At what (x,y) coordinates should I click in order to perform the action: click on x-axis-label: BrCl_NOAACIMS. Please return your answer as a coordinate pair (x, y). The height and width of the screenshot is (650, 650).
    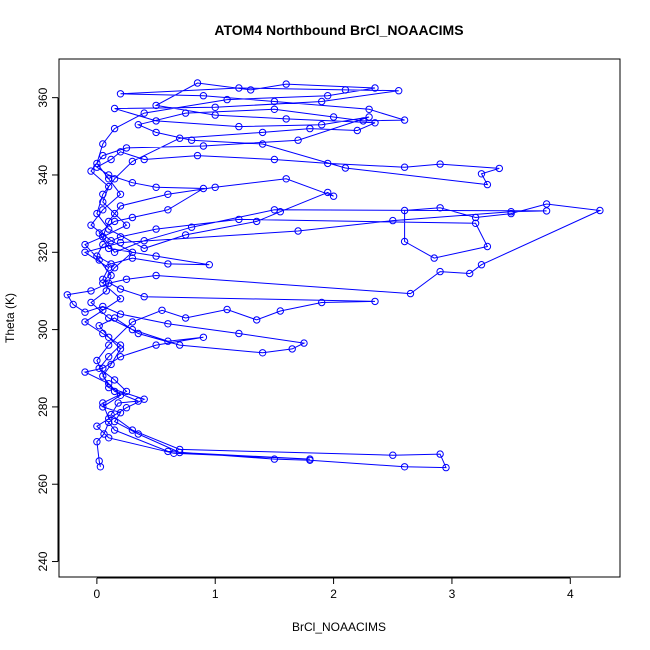
    Looking at the image, I should click on (339, 627).